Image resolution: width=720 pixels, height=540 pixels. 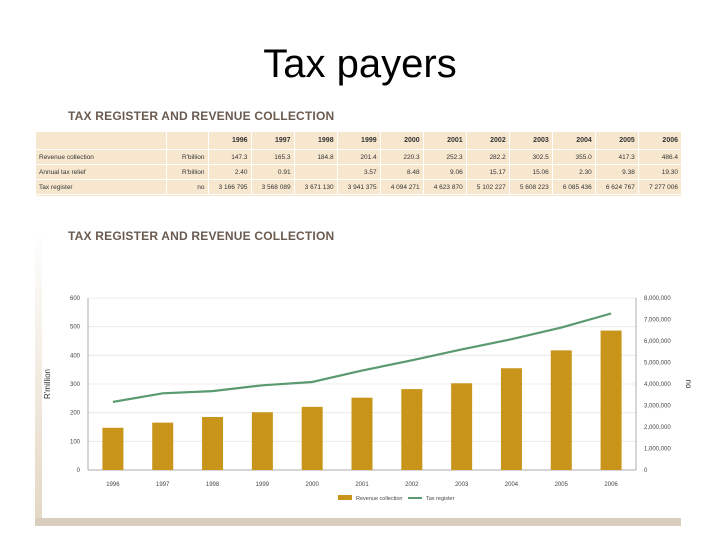 What do you see at coordinates (273, 141) in the screenshot?
I see `year-header: 1997` at bounding box center [273, 141].